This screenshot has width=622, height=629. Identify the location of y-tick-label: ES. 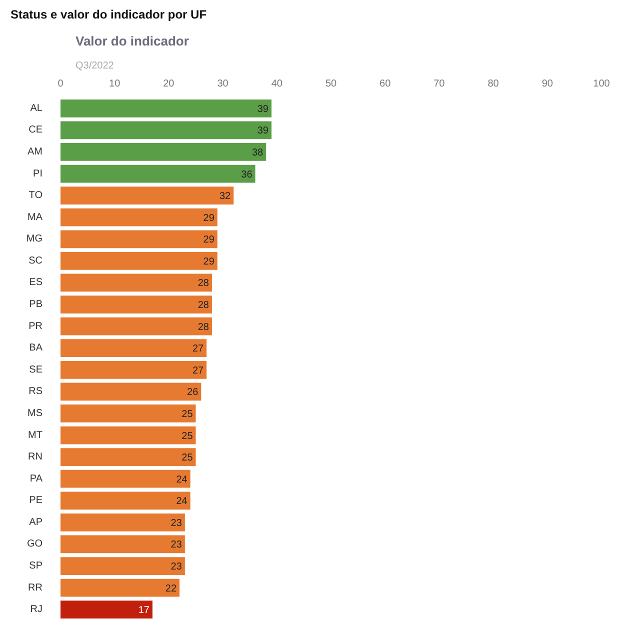
(36, 282).